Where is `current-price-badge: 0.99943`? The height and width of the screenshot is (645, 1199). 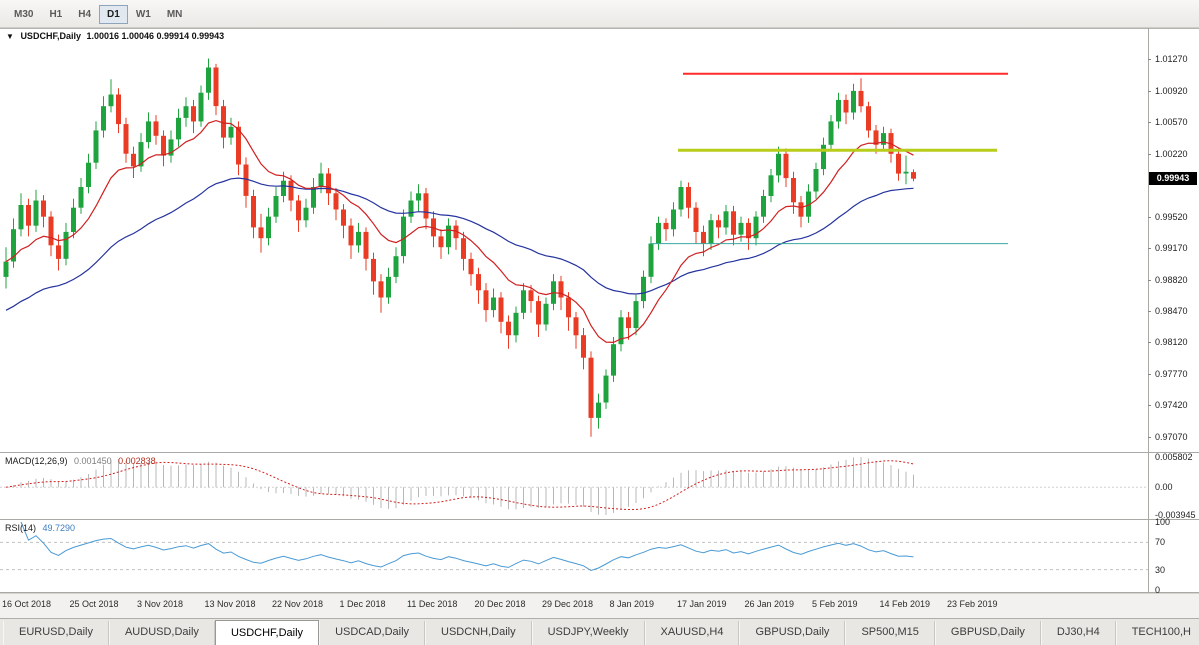 current-price-badge: 0.99943 is located at coordinates (1173, 178).